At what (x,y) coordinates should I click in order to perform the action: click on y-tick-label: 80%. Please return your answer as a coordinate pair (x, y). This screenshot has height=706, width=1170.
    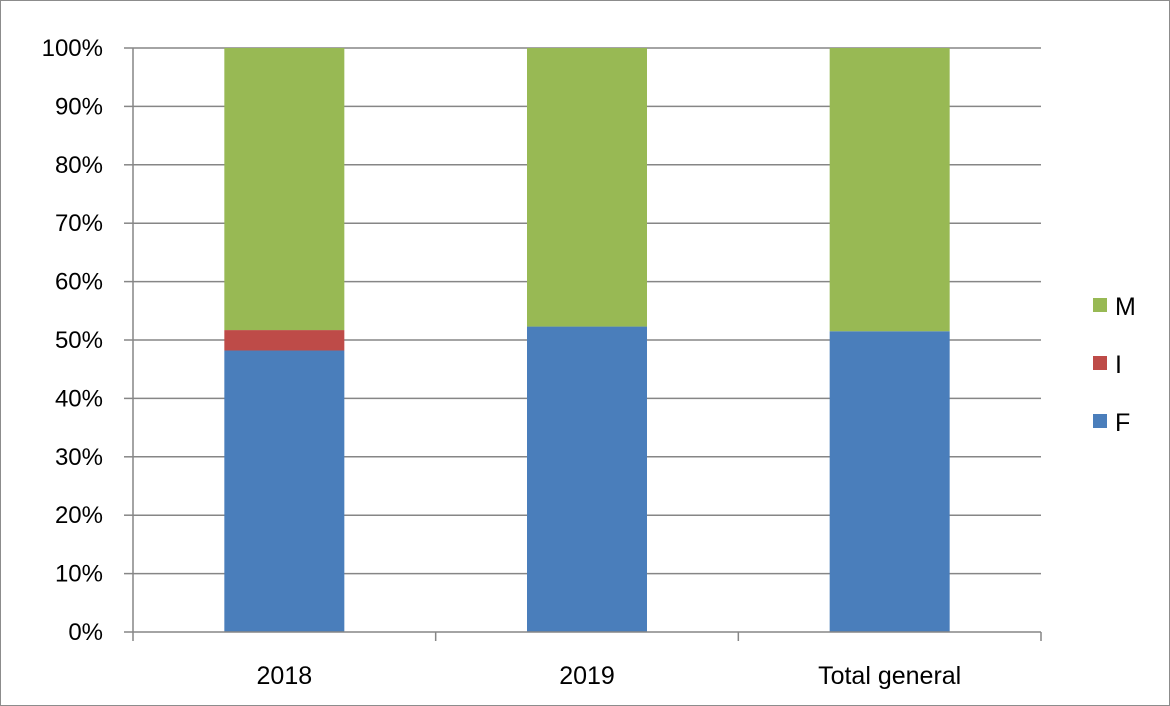
    Looking at the image, I should click on (79, 165).